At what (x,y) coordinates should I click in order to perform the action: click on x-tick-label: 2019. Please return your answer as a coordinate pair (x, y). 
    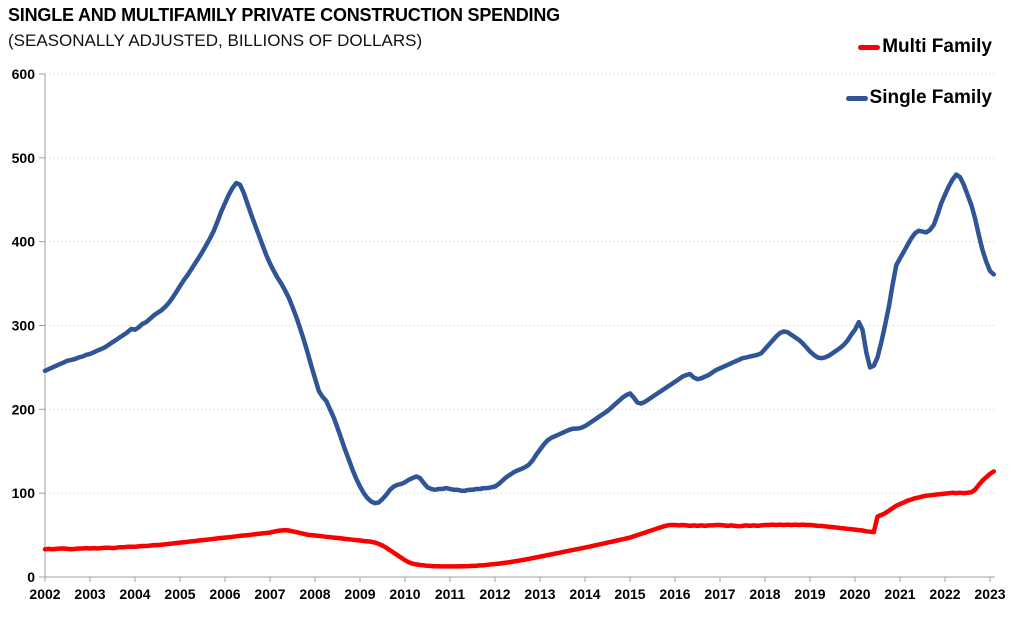
    Looking at the image, I should click on (809, 594).